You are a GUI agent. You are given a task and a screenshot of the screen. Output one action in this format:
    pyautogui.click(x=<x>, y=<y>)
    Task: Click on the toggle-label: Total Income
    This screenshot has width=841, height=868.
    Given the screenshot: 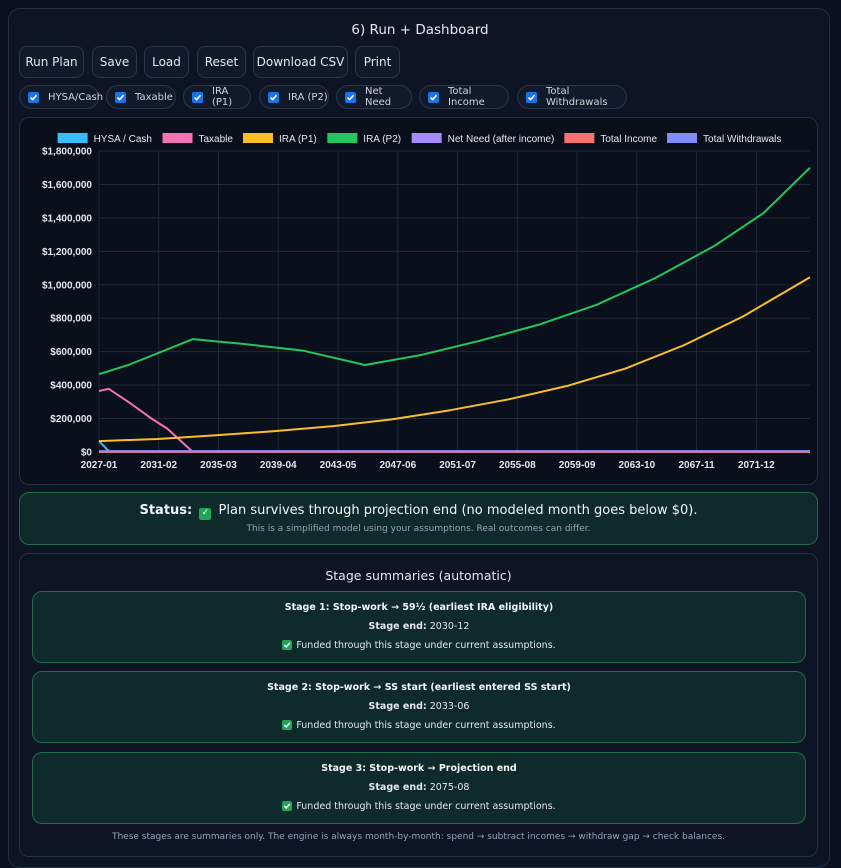 What is the action you would take?
    pyautogui.click(x=478, y=97)
    